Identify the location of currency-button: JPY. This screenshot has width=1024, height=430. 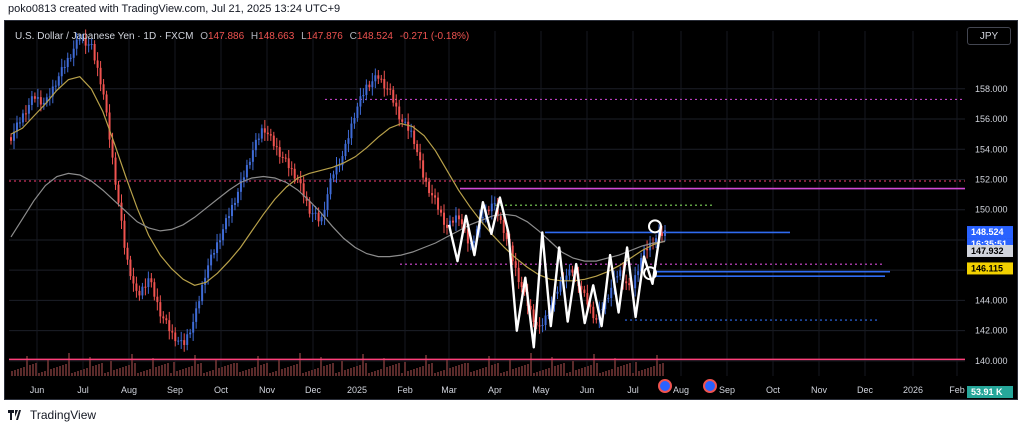
(989, 36).